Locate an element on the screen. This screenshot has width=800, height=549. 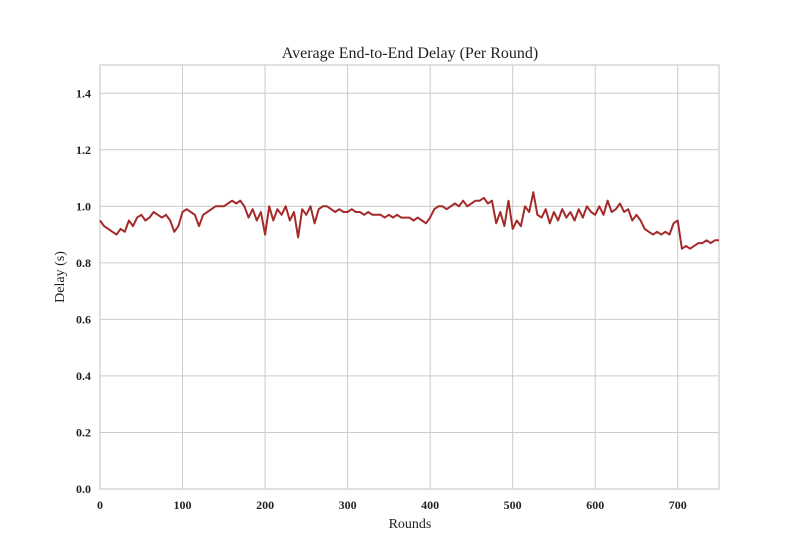
x-tick-label: 400 is located at coordinates (430, 505).